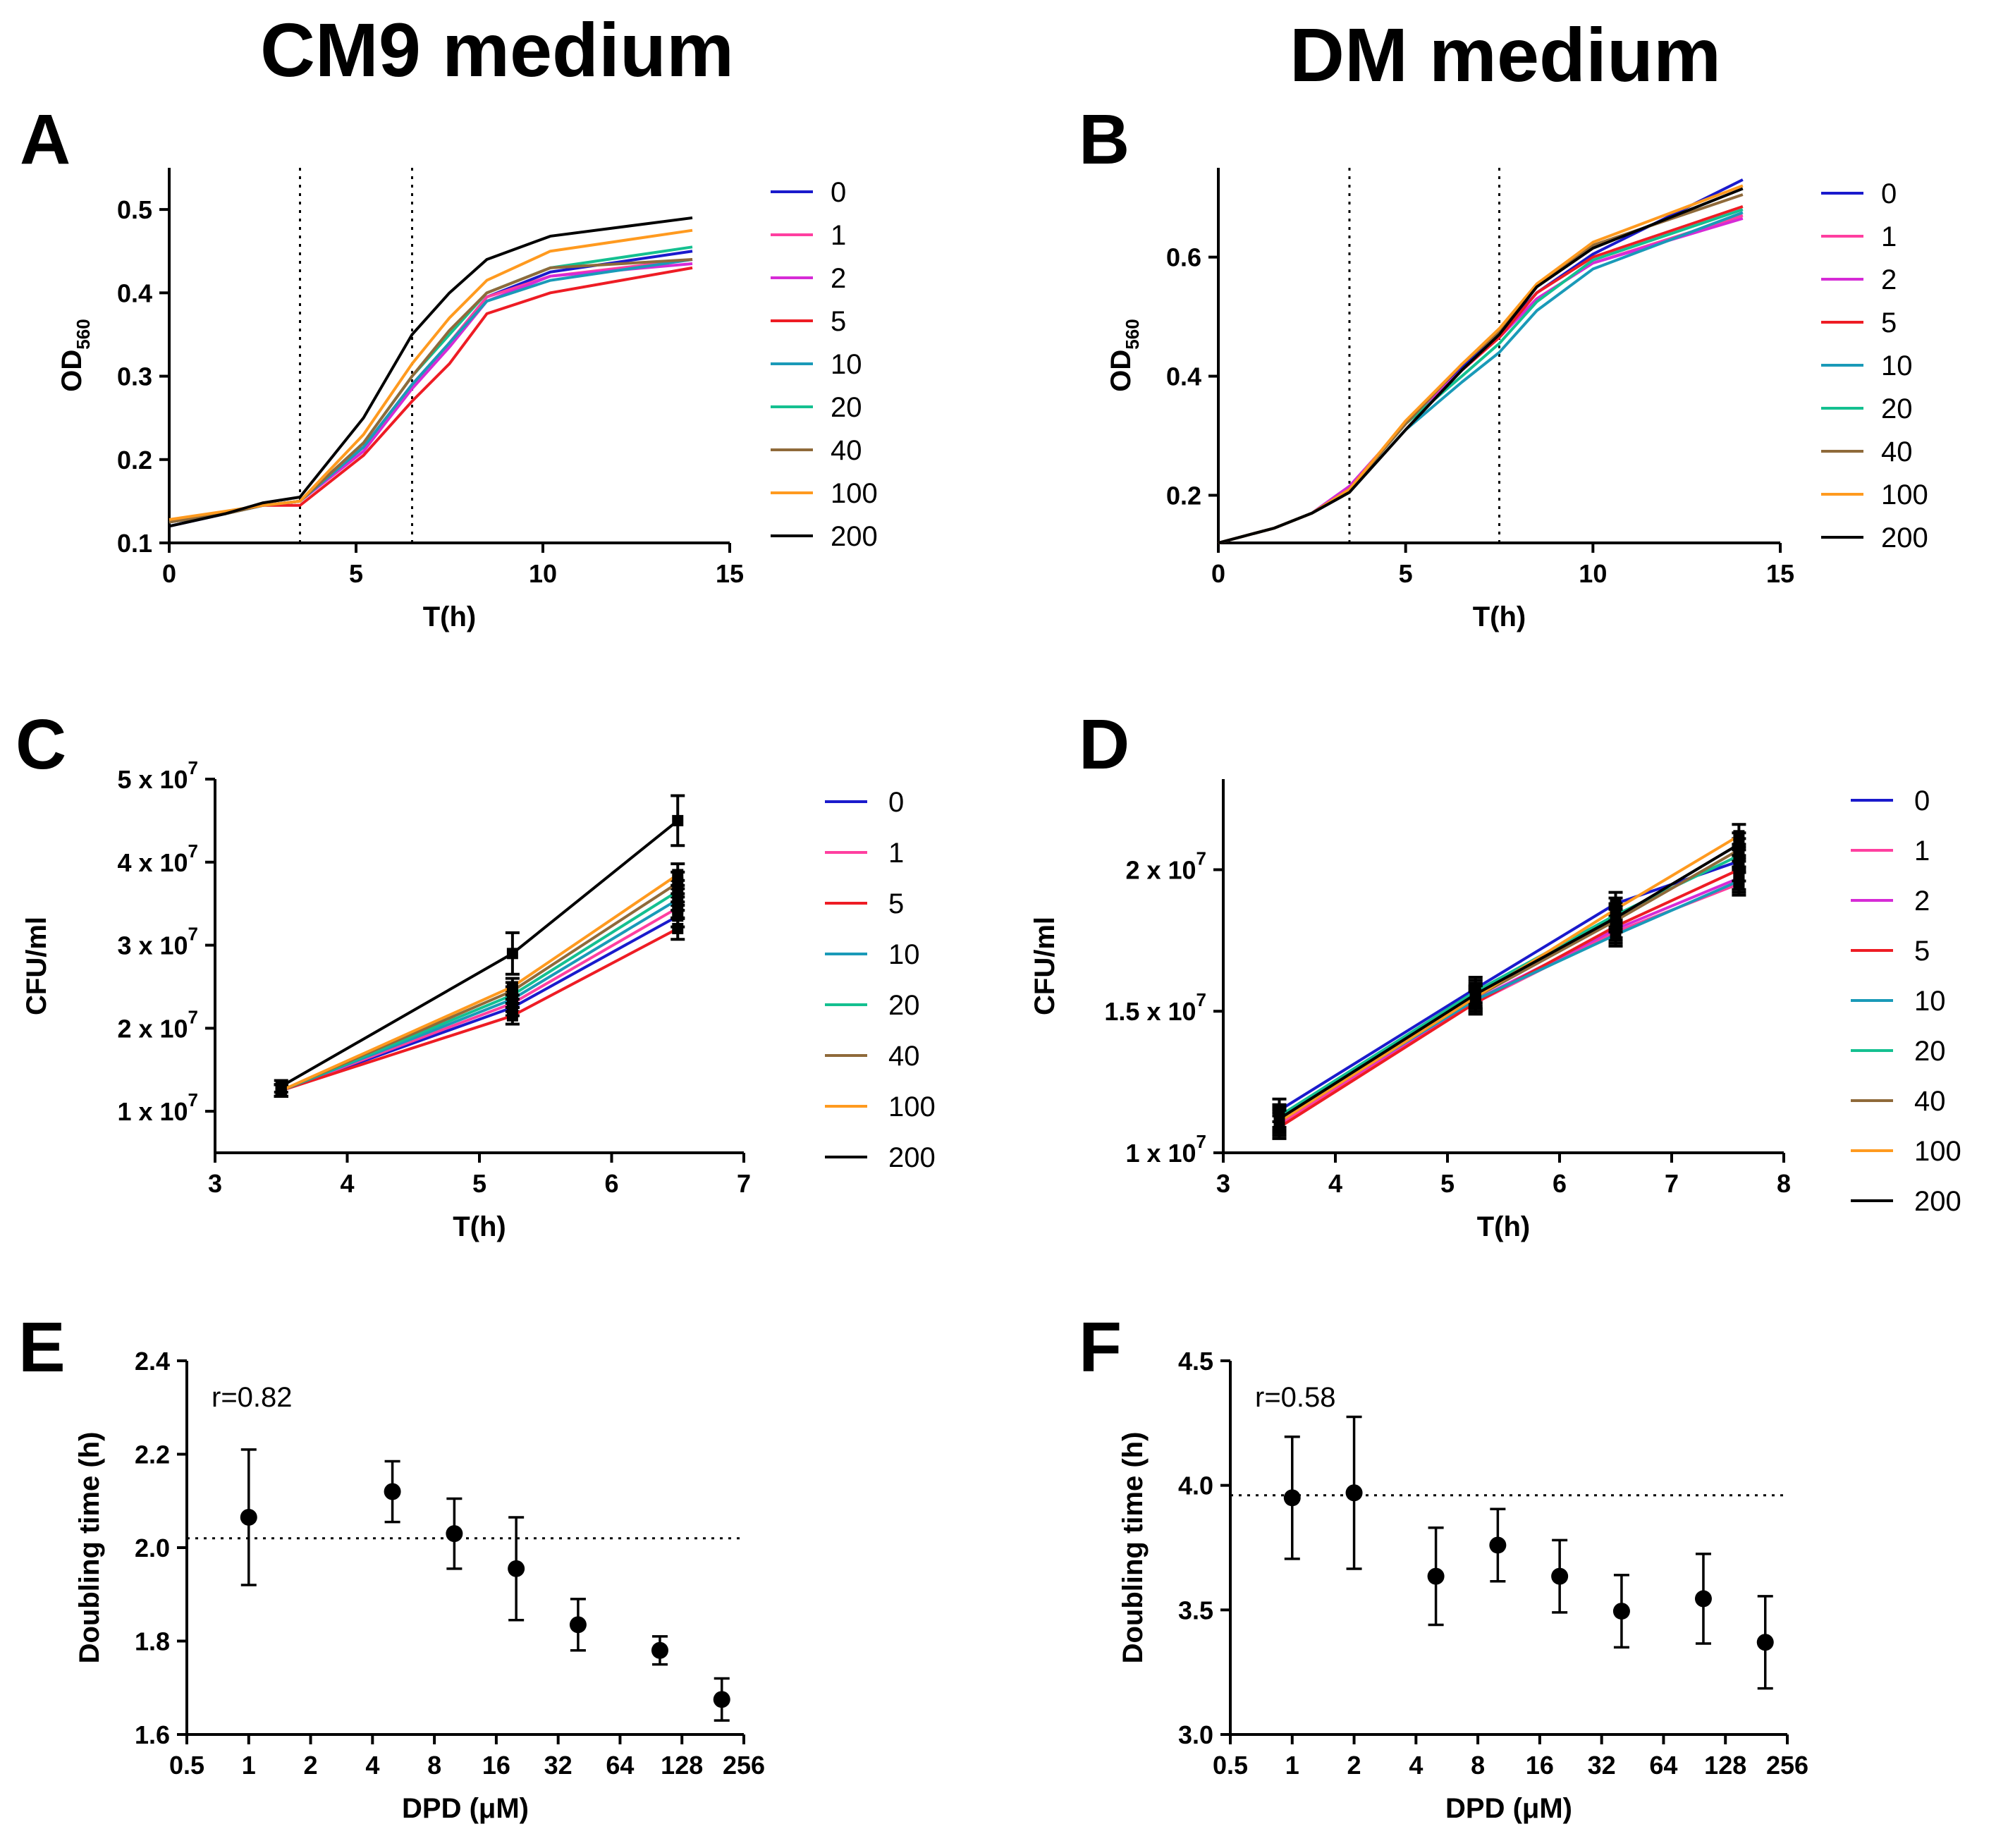 The width and height of the screenshot is (1996, 1848). Describe the element at coordinates (1104, 140) in the screenshot. I see `panel-letter: B` at that location.